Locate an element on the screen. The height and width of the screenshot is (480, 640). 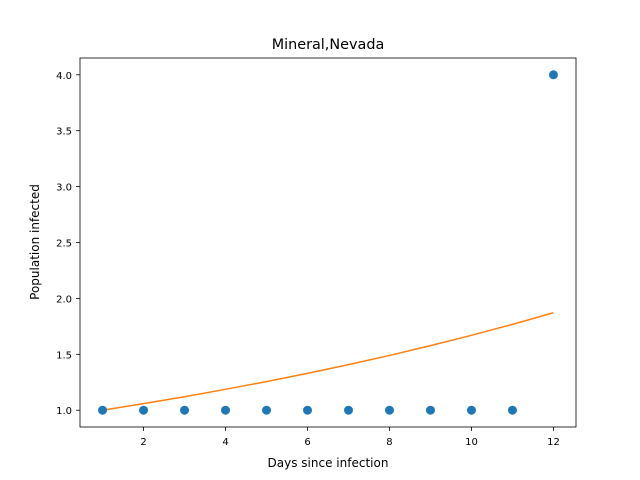
y-tick-label: 3.5 is located at coordinates (64, 132).